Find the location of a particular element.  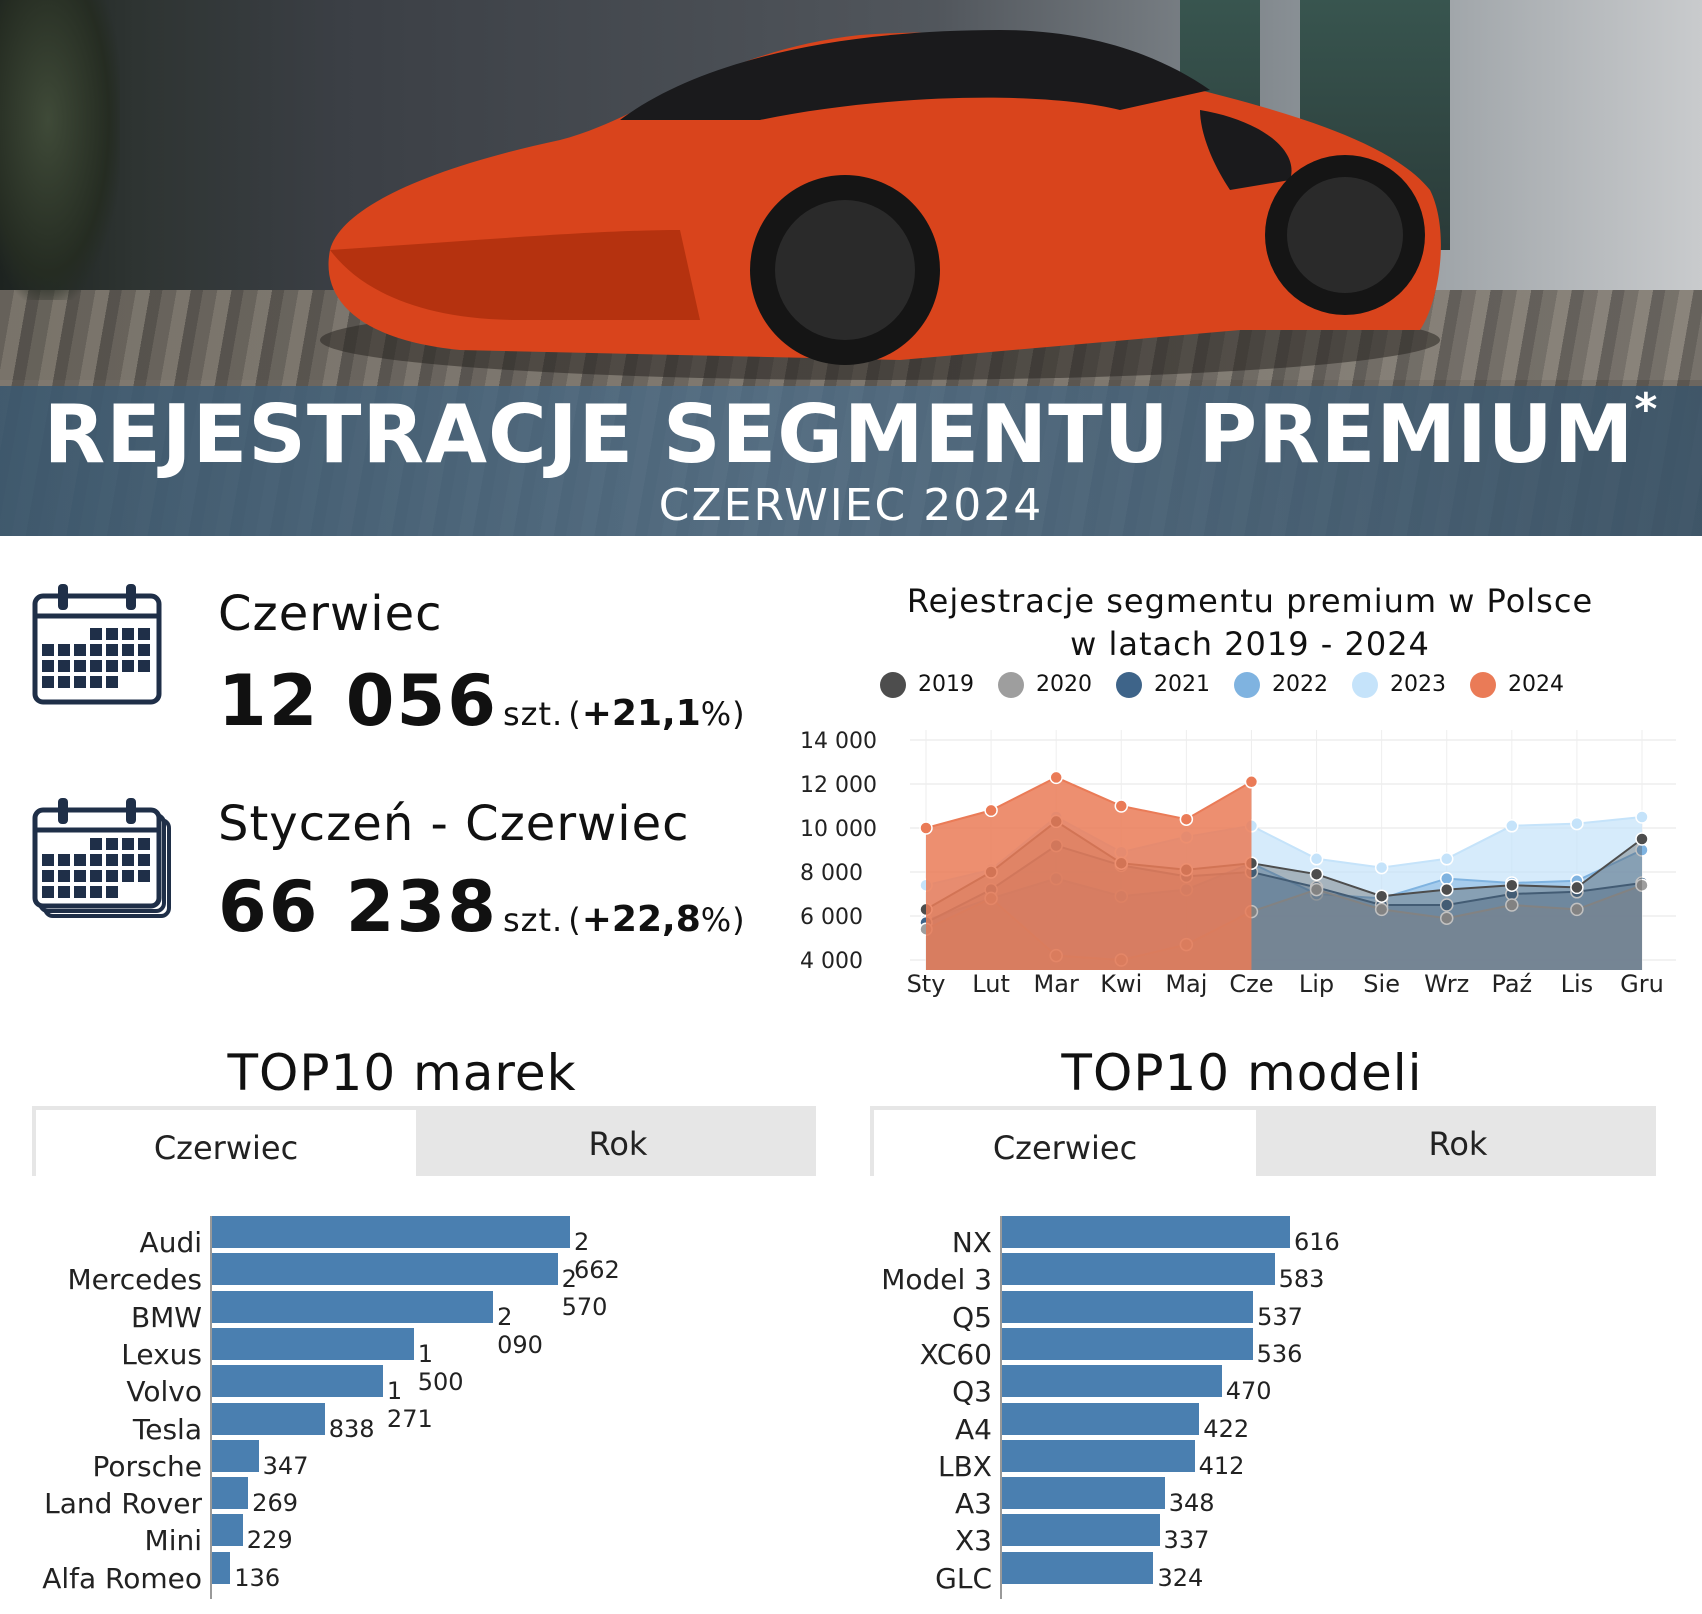

bar-category-label: LBX is located at coordinates (965, 1466).